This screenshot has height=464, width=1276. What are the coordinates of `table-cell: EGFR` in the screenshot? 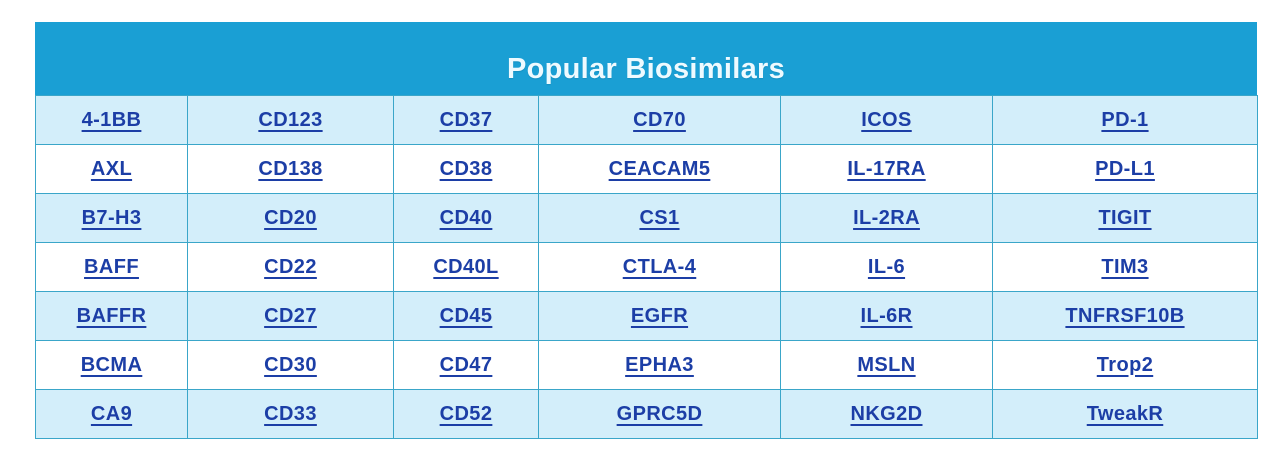 It's located at (659, 316).